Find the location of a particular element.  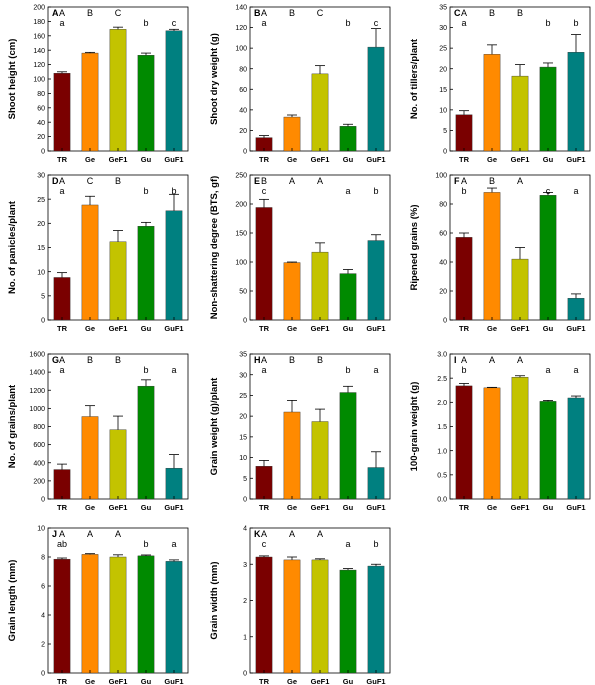

y-tick-label: 5 is located at coordinates (445, 131).